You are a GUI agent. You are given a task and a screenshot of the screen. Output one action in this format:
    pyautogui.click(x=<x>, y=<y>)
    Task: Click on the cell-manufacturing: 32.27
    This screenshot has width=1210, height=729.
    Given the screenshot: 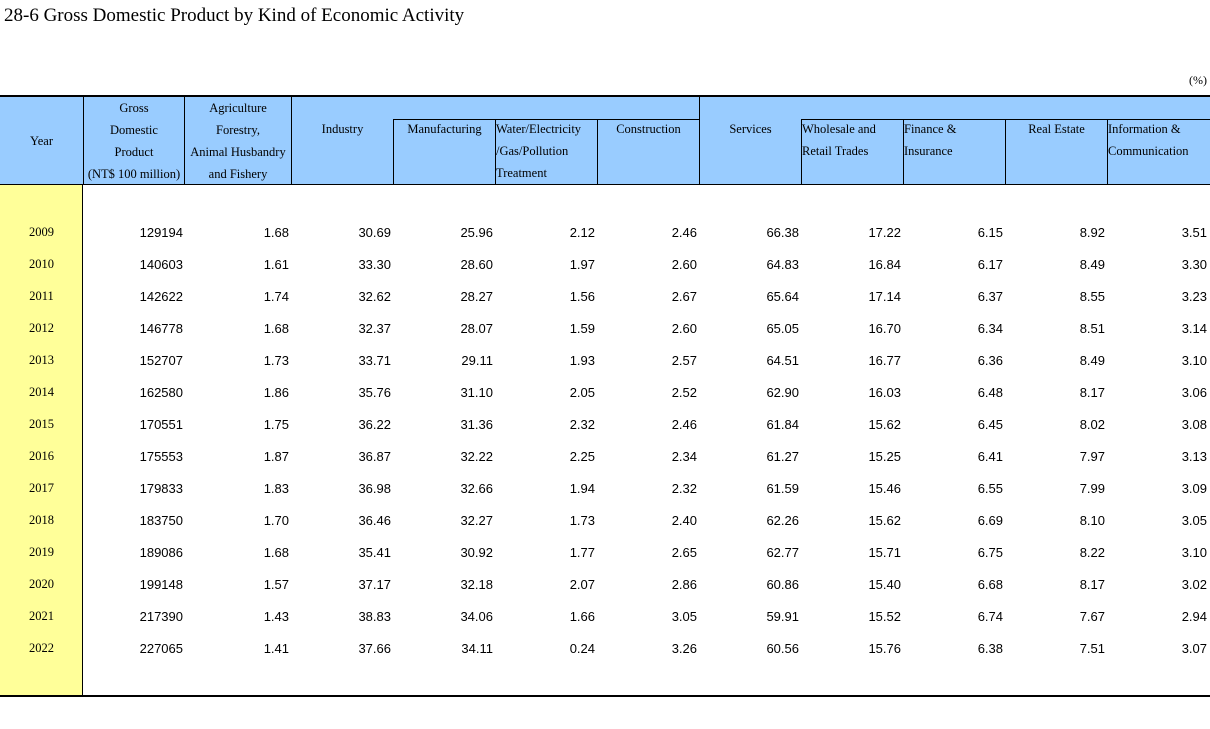 What is the action you would take?
    pyautogui.click(x=476, y=520)
    